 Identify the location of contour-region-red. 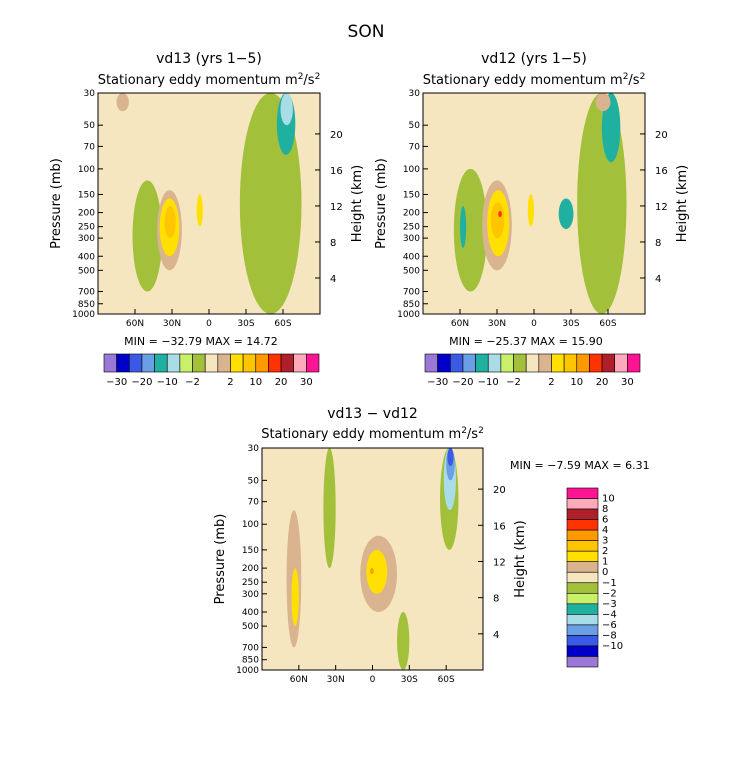
(500, 214).